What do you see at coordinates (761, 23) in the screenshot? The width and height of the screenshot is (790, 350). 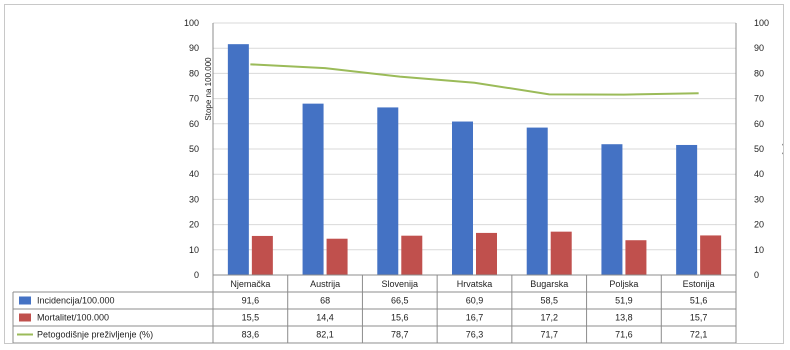 I see `y2-tick-label: 100` at bounding box center [761, 23].